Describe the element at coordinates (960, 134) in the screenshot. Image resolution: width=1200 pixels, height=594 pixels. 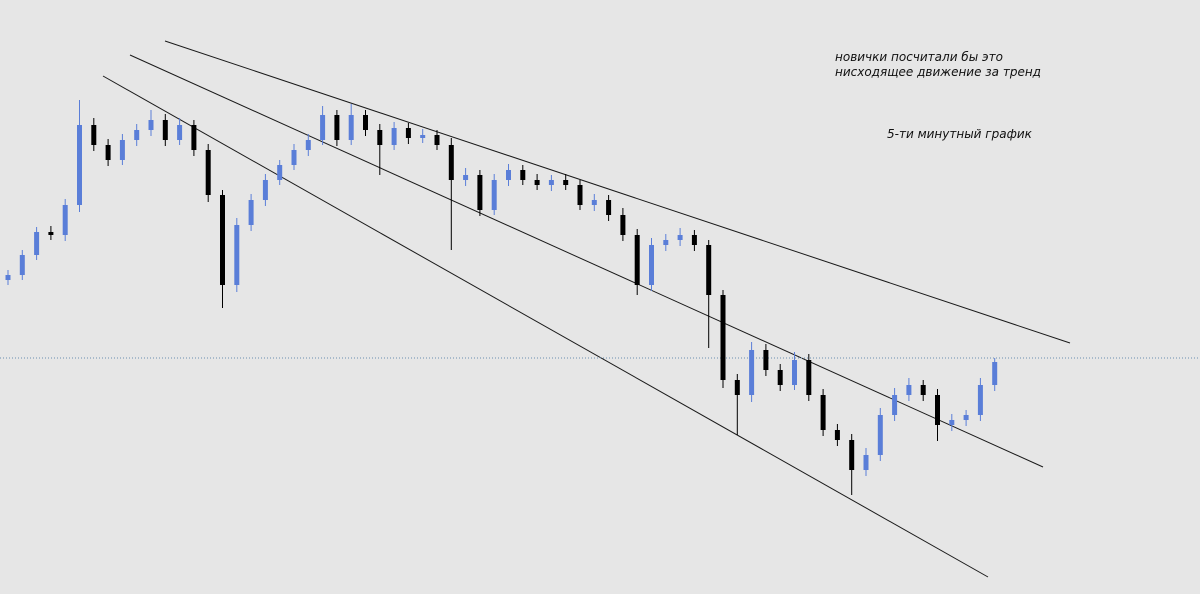
I see `annotation: 5-ти минутный график` at that location.